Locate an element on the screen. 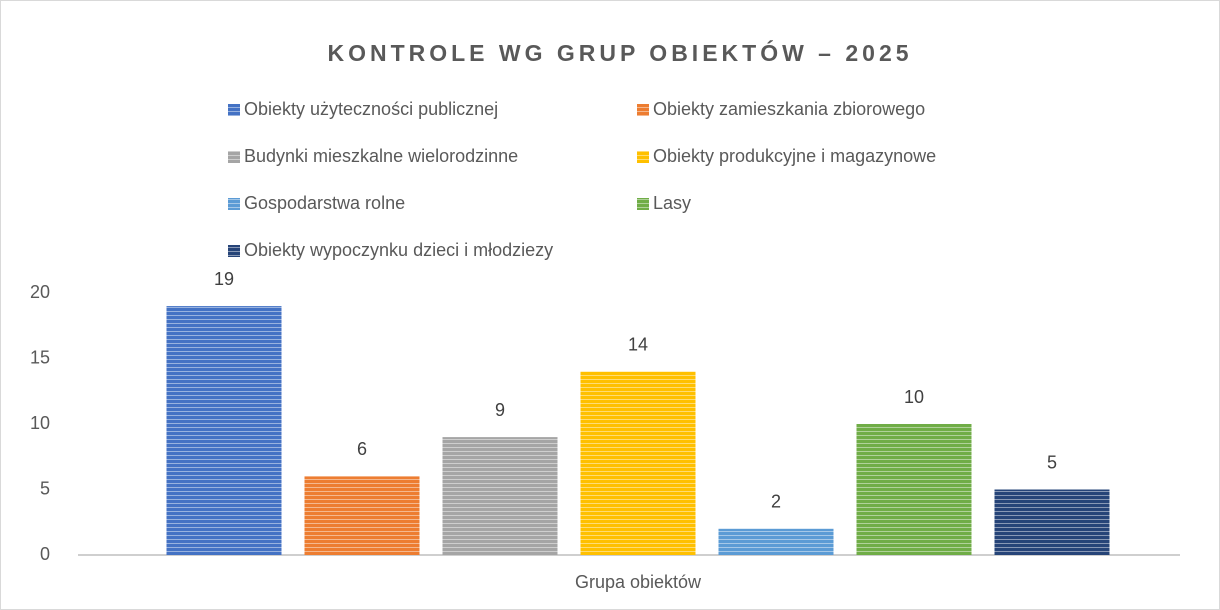 This screenshot has width=1220, height=610. y-tick-label: 0 is located at coordinates (45, 554).